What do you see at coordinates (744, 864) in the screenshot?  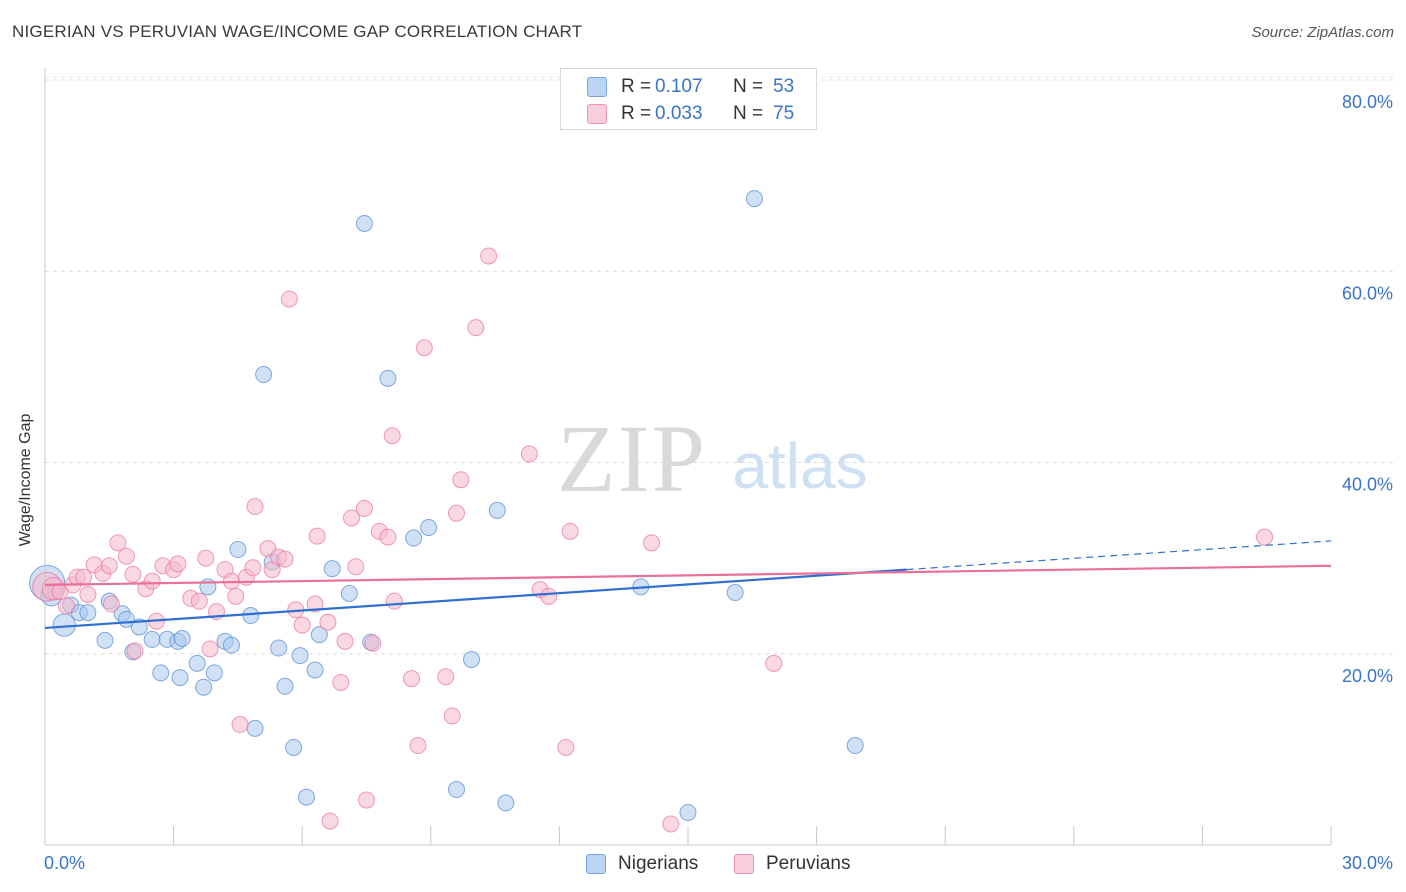 I see `bottom-legend-swatch-peruvians` at bounding box center [744, 864].